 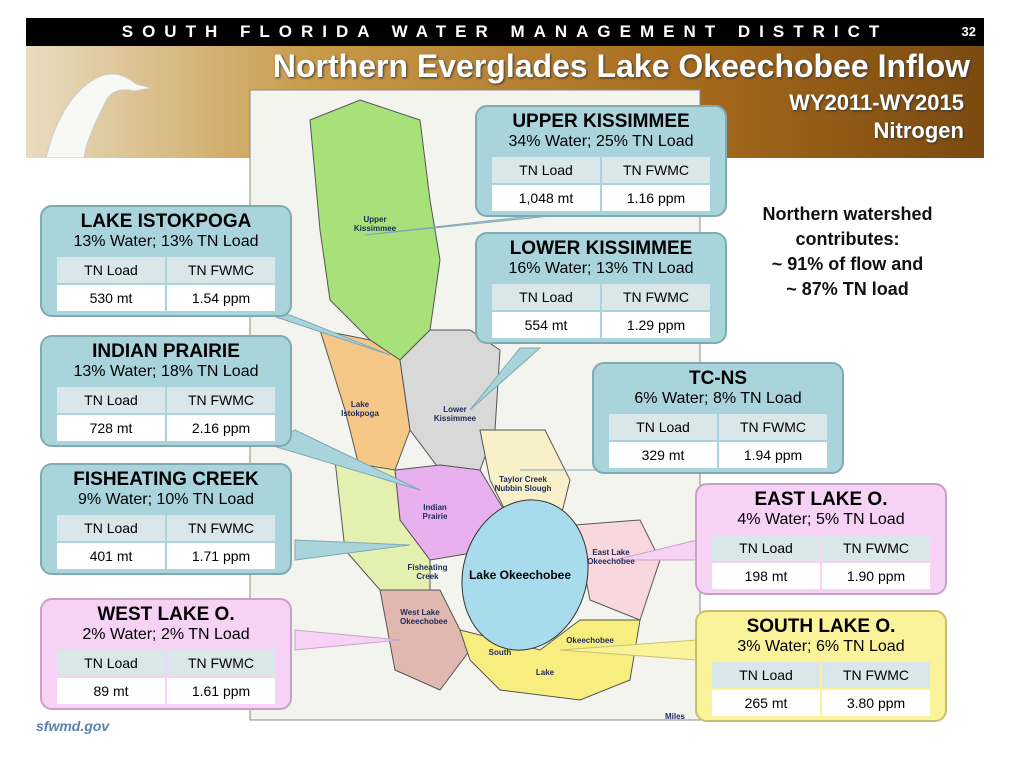 I want to click on cell: 329 mt, so click(x=663, y=455).